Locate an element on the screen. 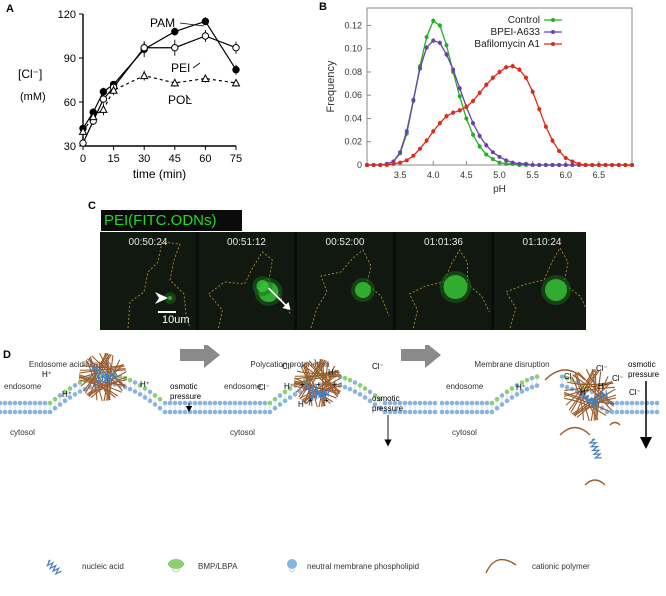 Image resolution: width=666 pixels, height=596 pixels. a-leader-line is located at coordinates (192, 24).